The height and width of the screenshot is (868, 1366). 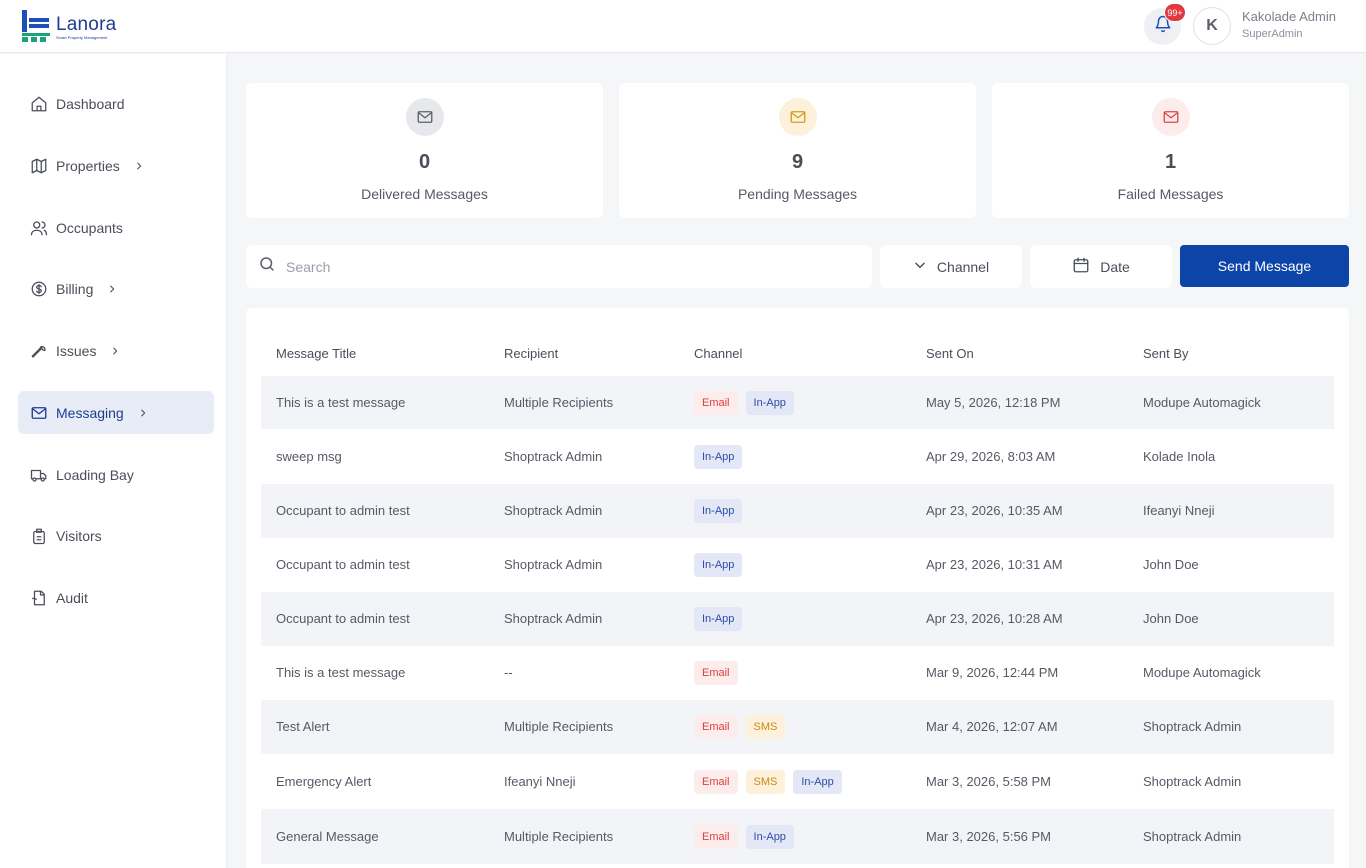 What do you see at coordinates (75, 288) in the screenshot?
I see `sidebar-item-label: Billing` at bounding box center [75, 288].